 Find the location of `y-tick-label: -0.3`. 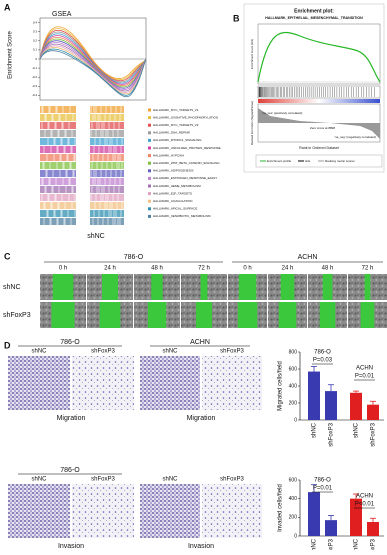

y-tick-label: -0.3 is located at coordinates (35, 86).